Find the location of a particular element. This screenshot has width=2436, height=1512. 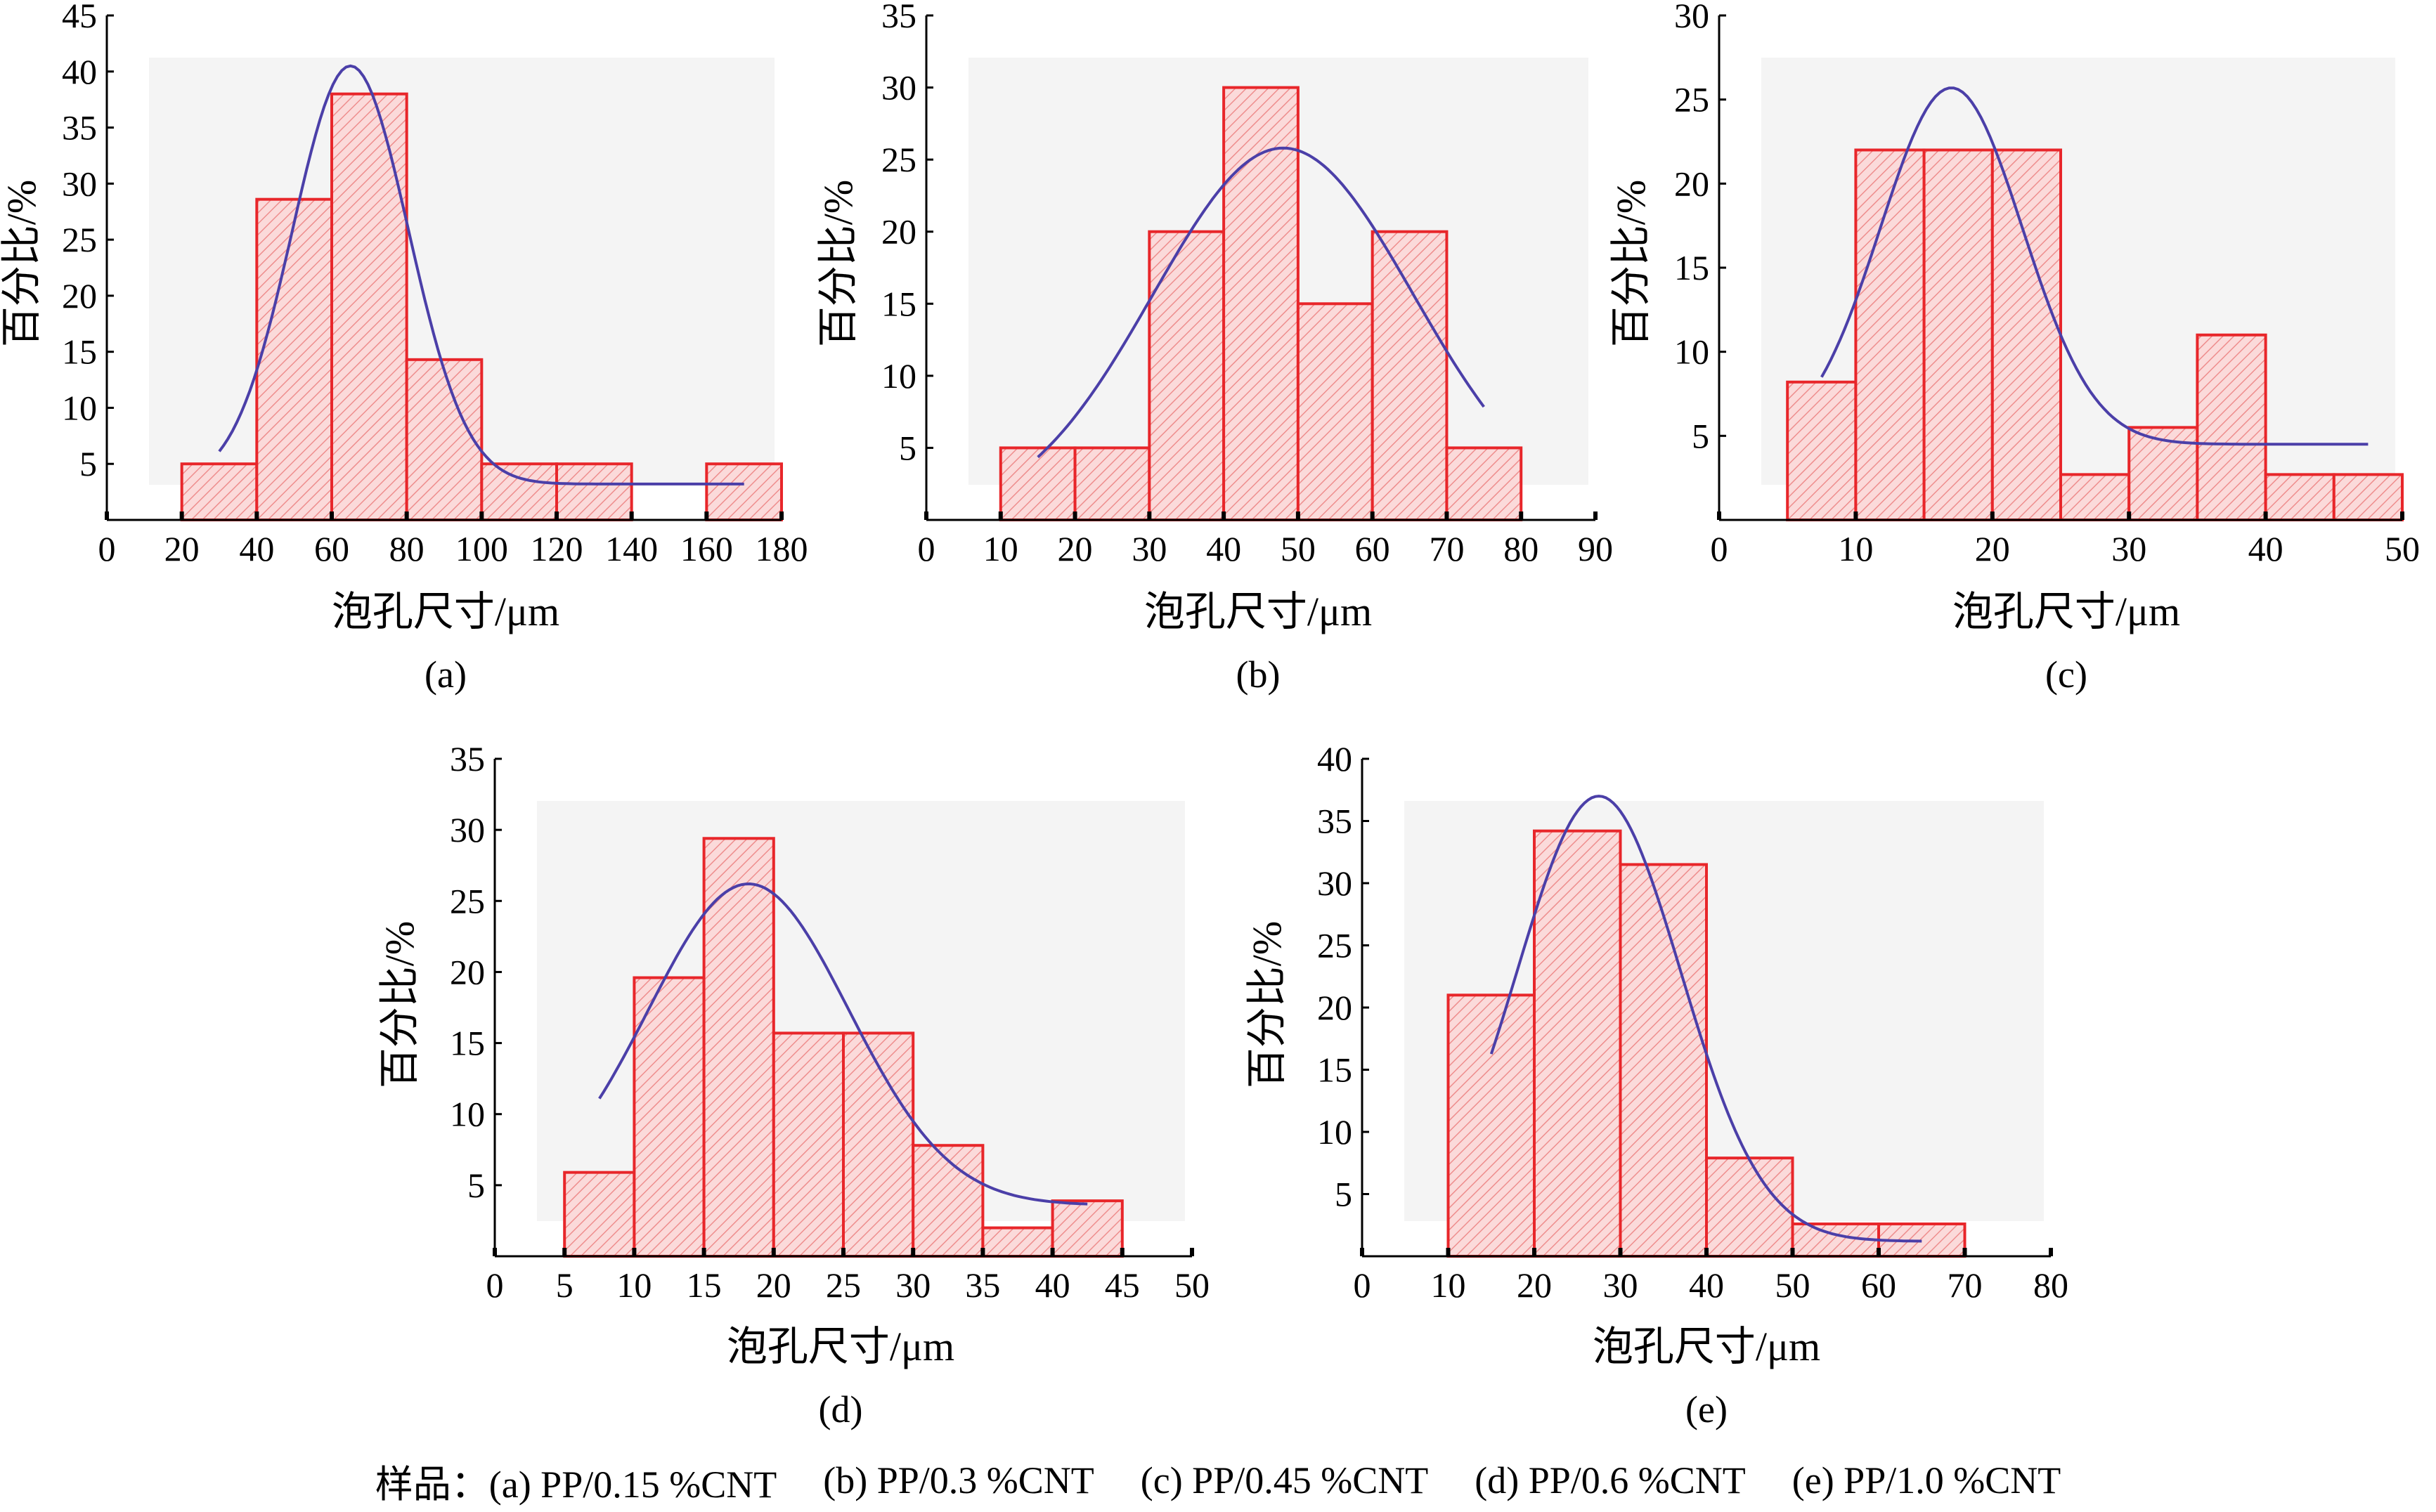

y-tick-label-d-10: 10 is located at coordinates (467, 1114).